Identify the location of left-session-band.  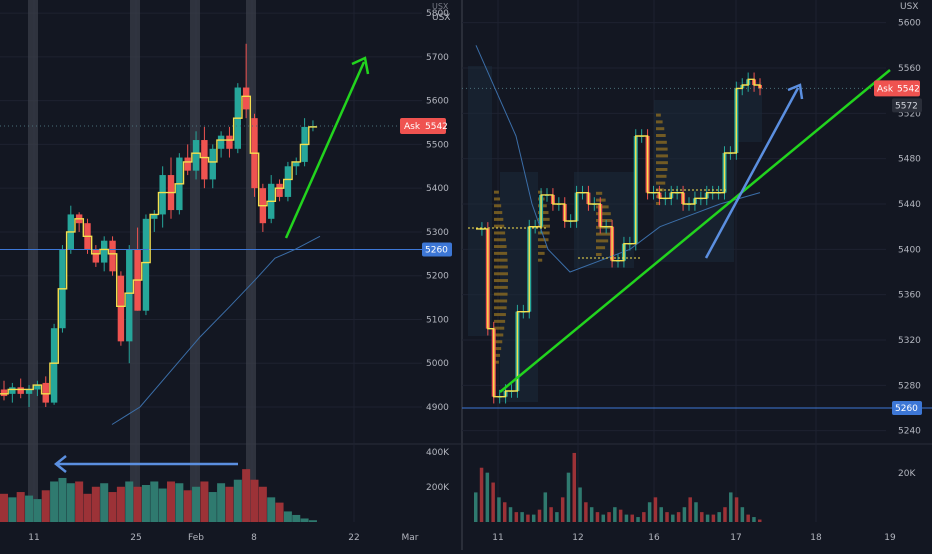
(251, 261).